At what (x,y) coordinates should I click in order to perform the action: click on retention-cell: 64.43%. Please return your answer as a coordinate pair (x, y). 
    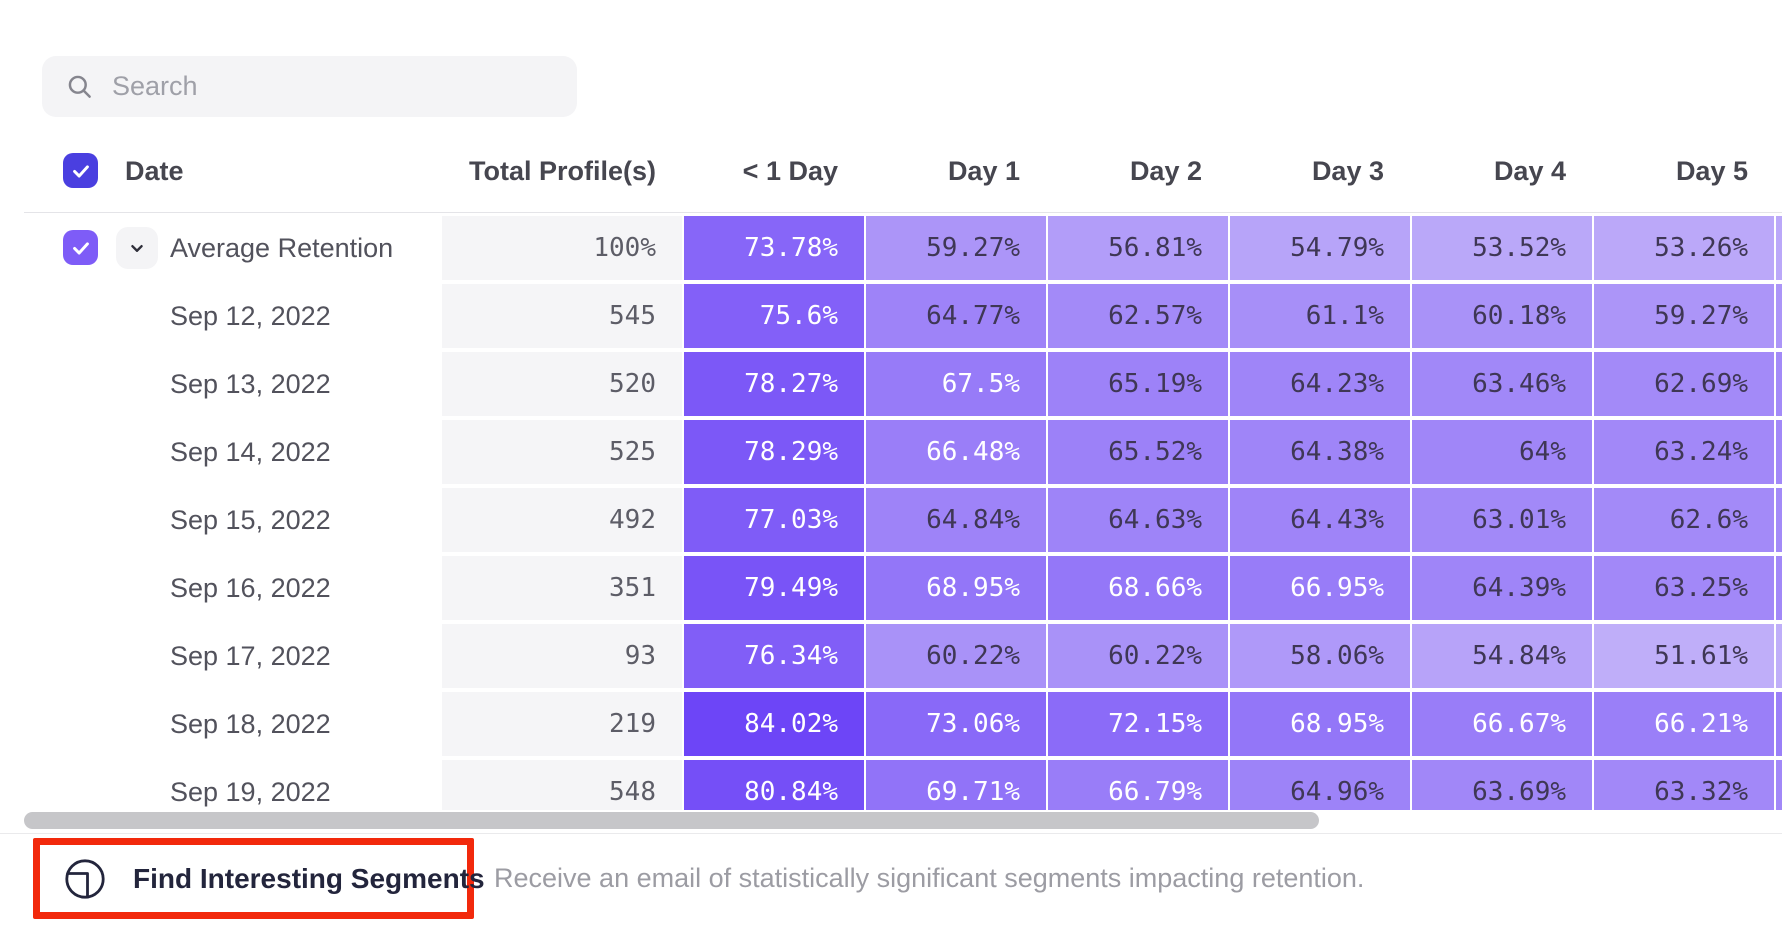
    Looking at the image, I should click on (1320, 520).